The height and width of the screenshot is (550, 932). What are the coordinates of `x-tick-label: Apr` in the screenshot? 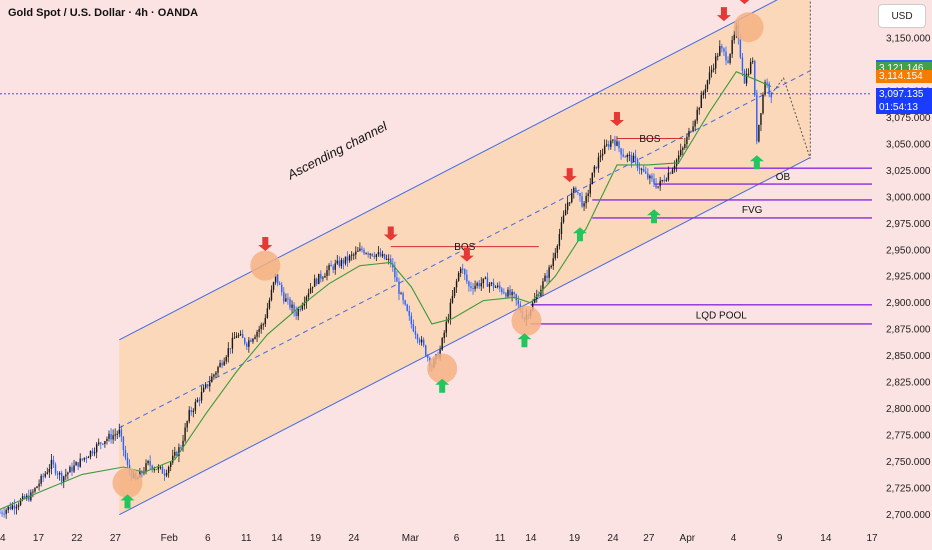 It's located at (688, 538).